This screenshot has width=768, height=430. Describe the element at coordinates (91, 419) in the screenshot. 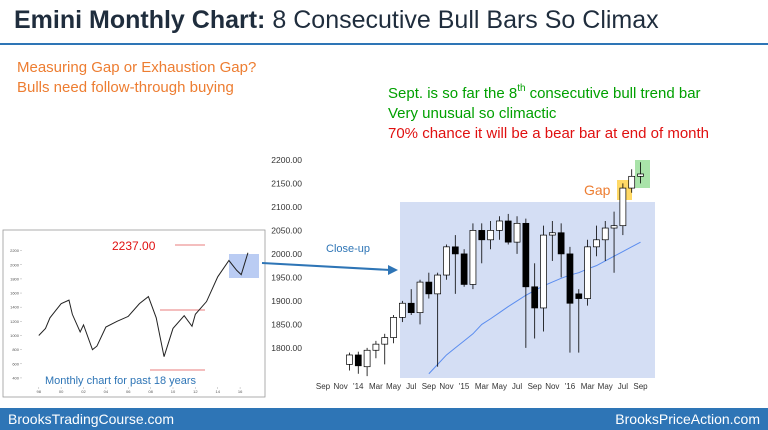

I see `footer-left: BrooksTradingCourse.com` at that location.